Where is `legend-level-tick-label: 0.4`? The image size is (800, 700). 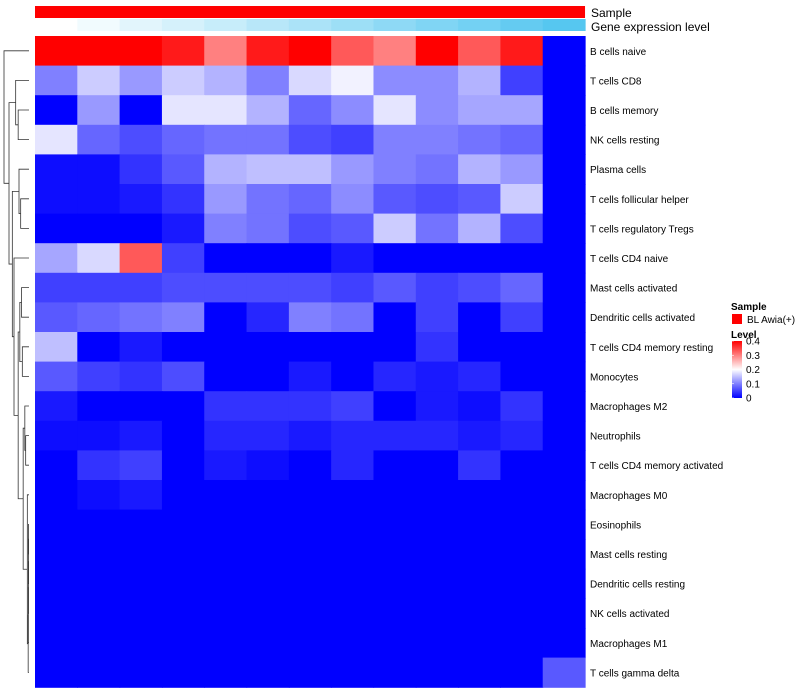
legend-level-tick-label: 0.4 is located at coordinates (753, 342).